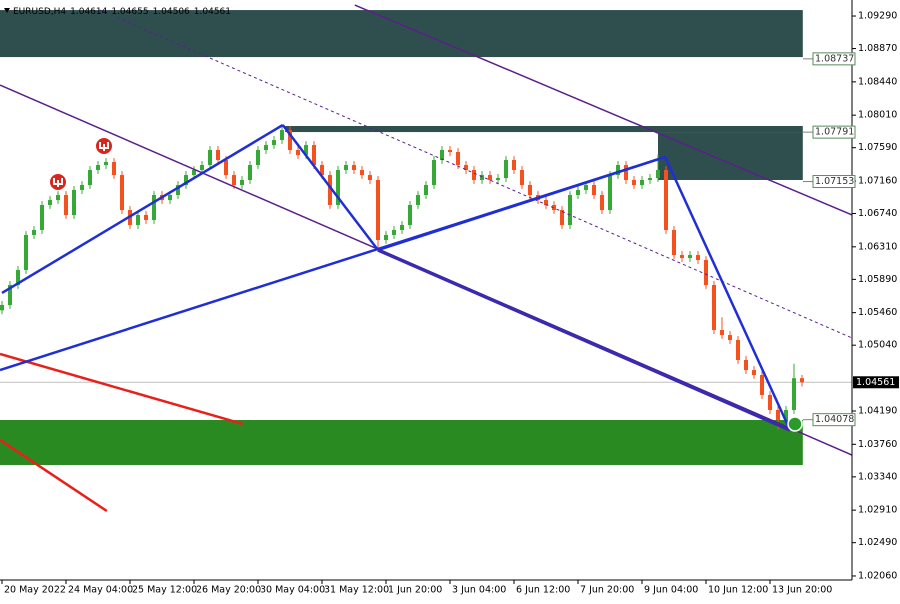 The height and width of the screenshot is (604, 900). What do you see at coordinates (543, 590) in the screenshot?
I see `x-tick-label: 6 Jun 12:00` at bounding box center [543, 590].